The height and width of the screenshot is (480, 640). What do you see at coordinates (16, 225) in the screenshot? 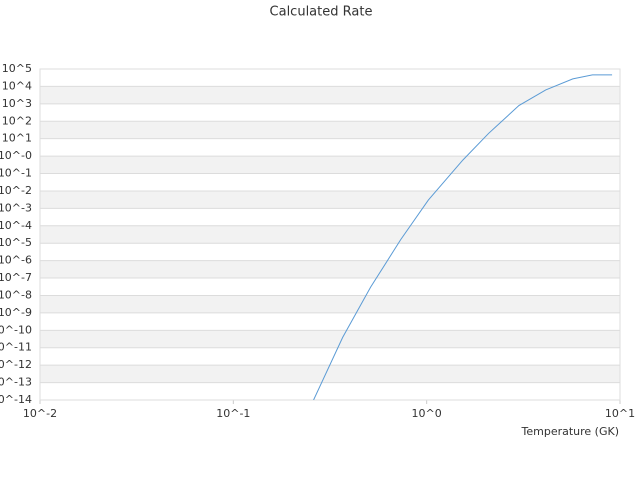
I see `y-tick-label: 10^-4` at bounding box center [16, 225].